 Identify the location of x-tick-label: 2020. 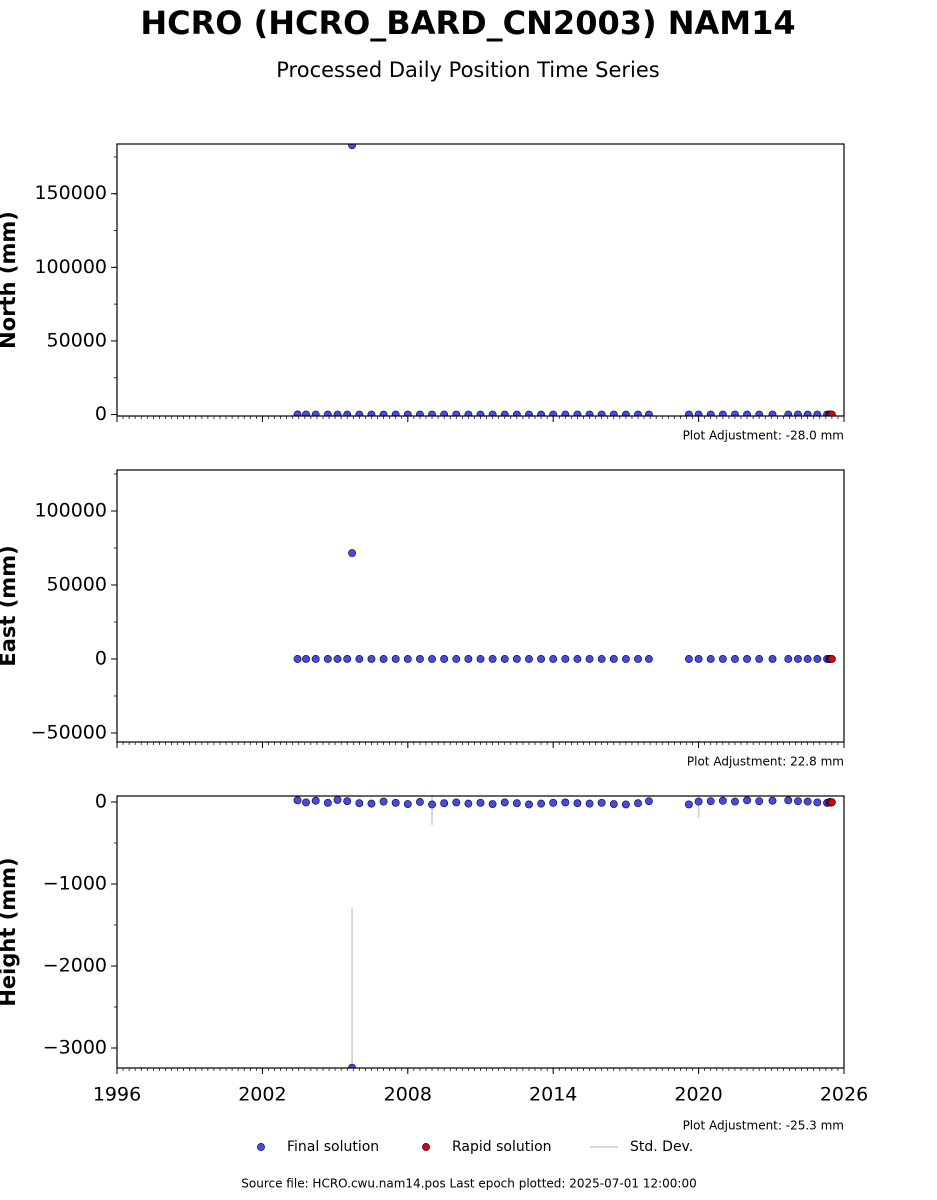
(698, 1095).